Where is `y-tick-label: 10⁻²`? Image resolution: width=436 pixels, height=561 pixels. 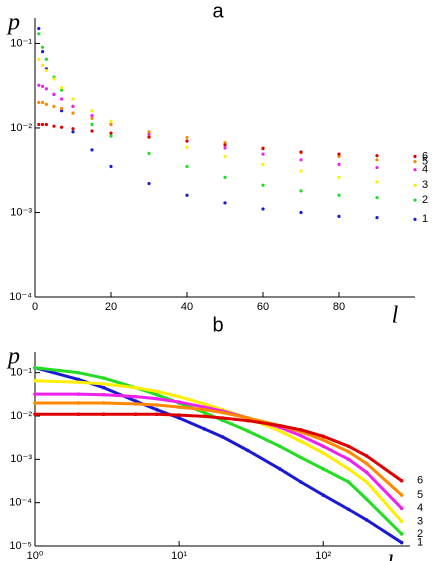
y-tick-label: 10⁻² is located at coordinates (21, 128).